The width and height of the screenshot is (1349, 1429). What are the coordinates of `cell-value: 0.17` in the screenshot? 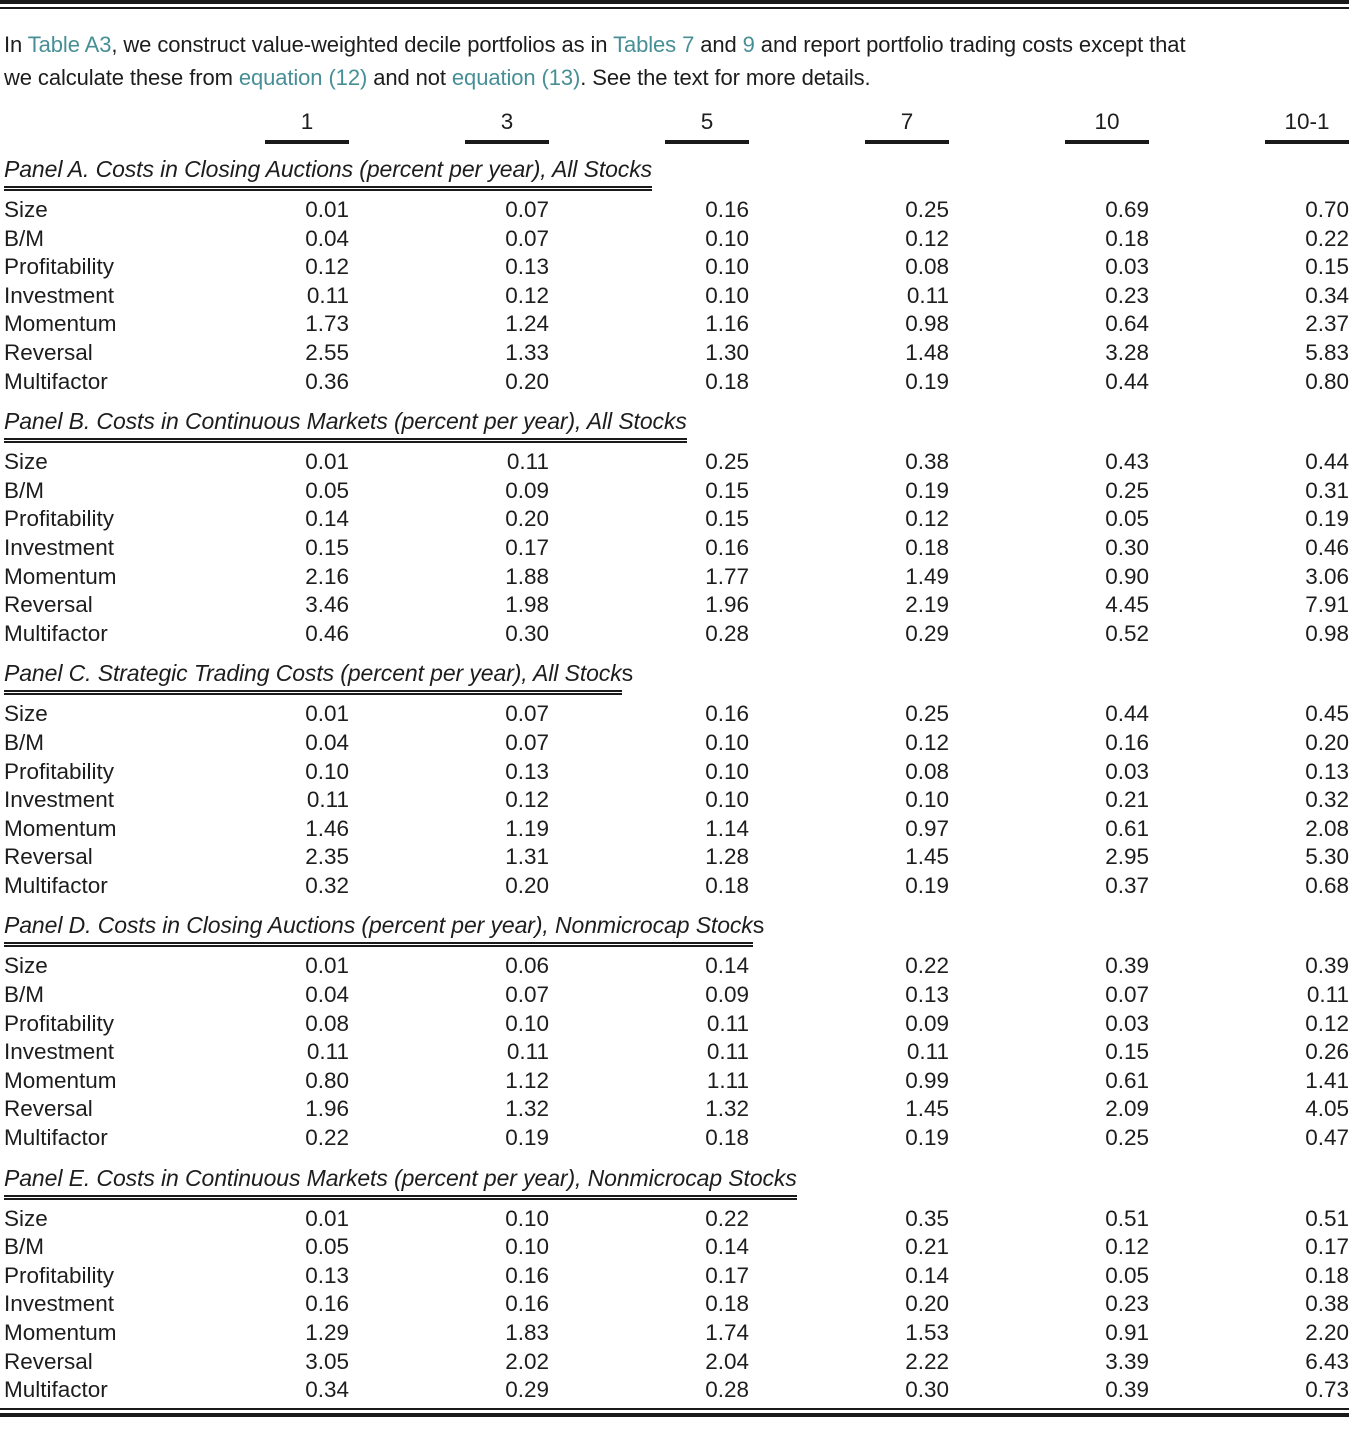 It's located at (727, 1275).